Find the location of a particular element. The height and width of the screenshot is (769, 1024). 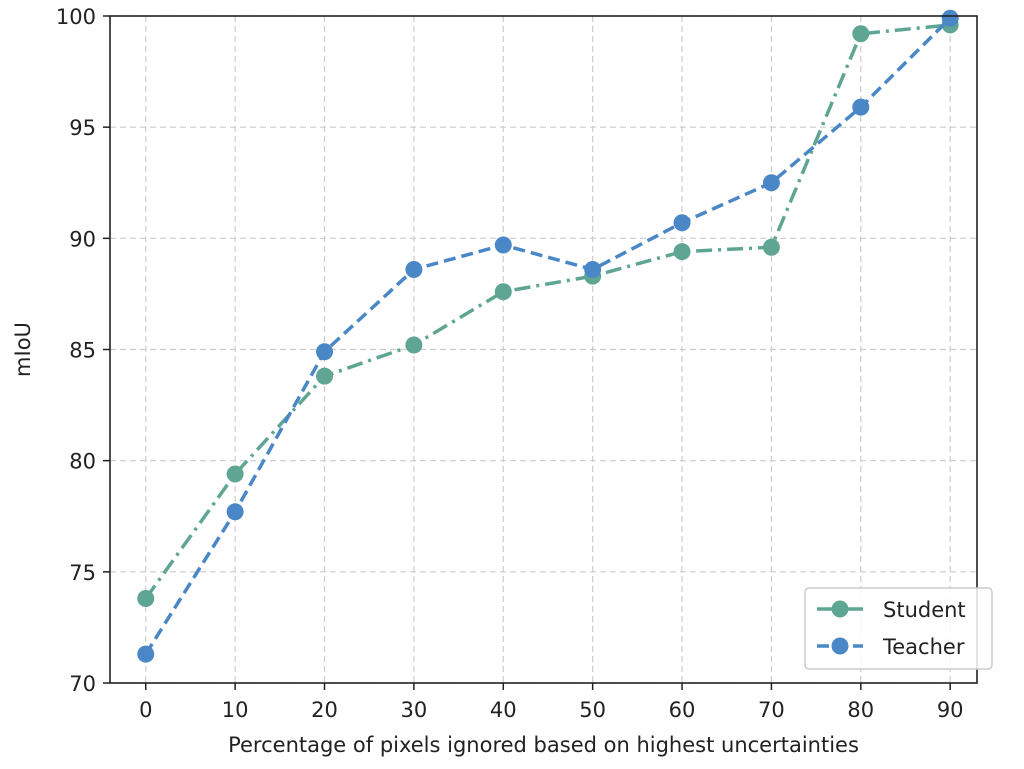

x-tick-label: 80 is located at coordinates (860, 710).